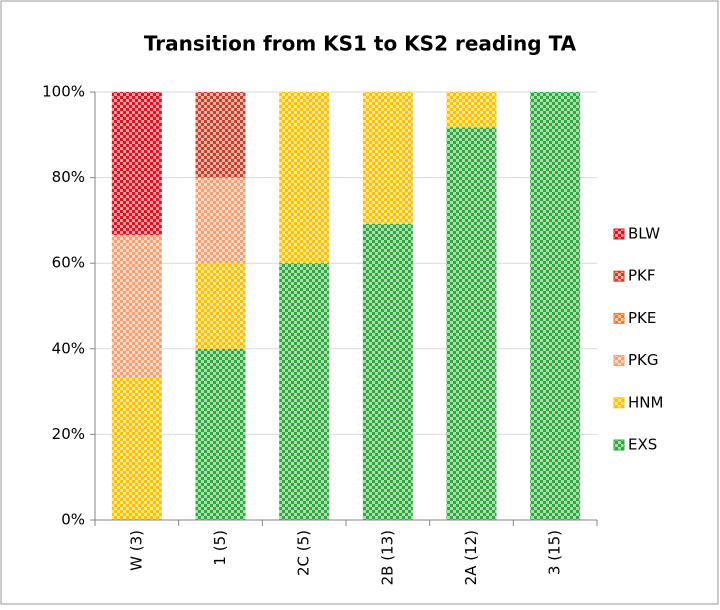 Image resolution: width=720 pixels, height=610 pixels. Describe the element at coordinates (642, 445) in the screenshot. I see `legend-label: EXS` at that location.